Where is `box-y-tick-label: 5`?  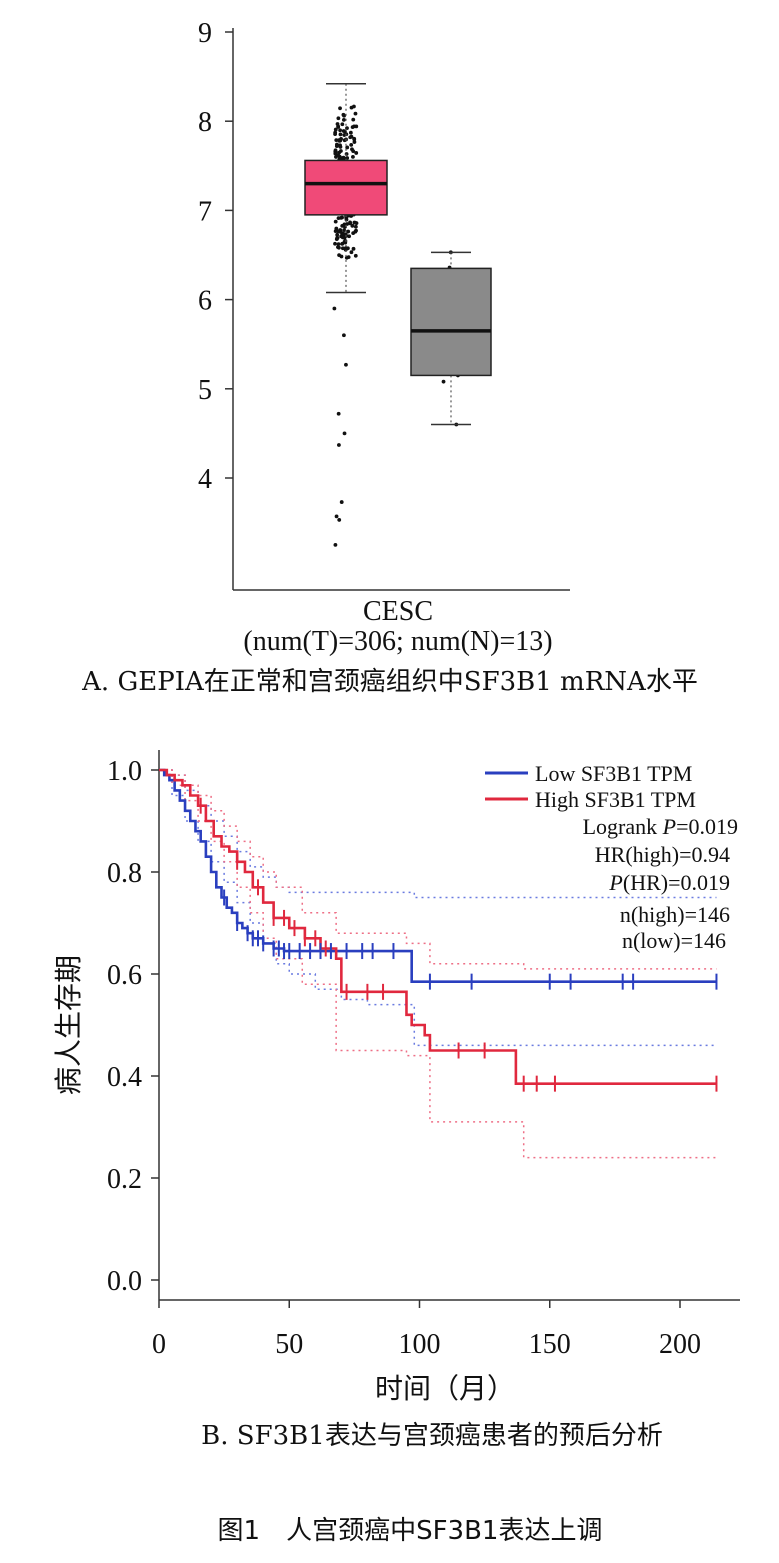
box-y-tick-label: 5 is located at coordinates (205, 390).